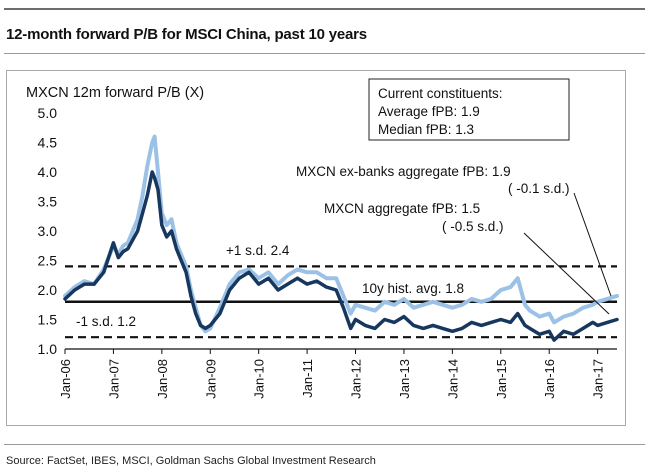  What do you see at coordinates (402, 208) in the screenshot?
I see `aggregate-annotation: MXCN aggregate fPB: 1.5` at bounding box center [402, 208].